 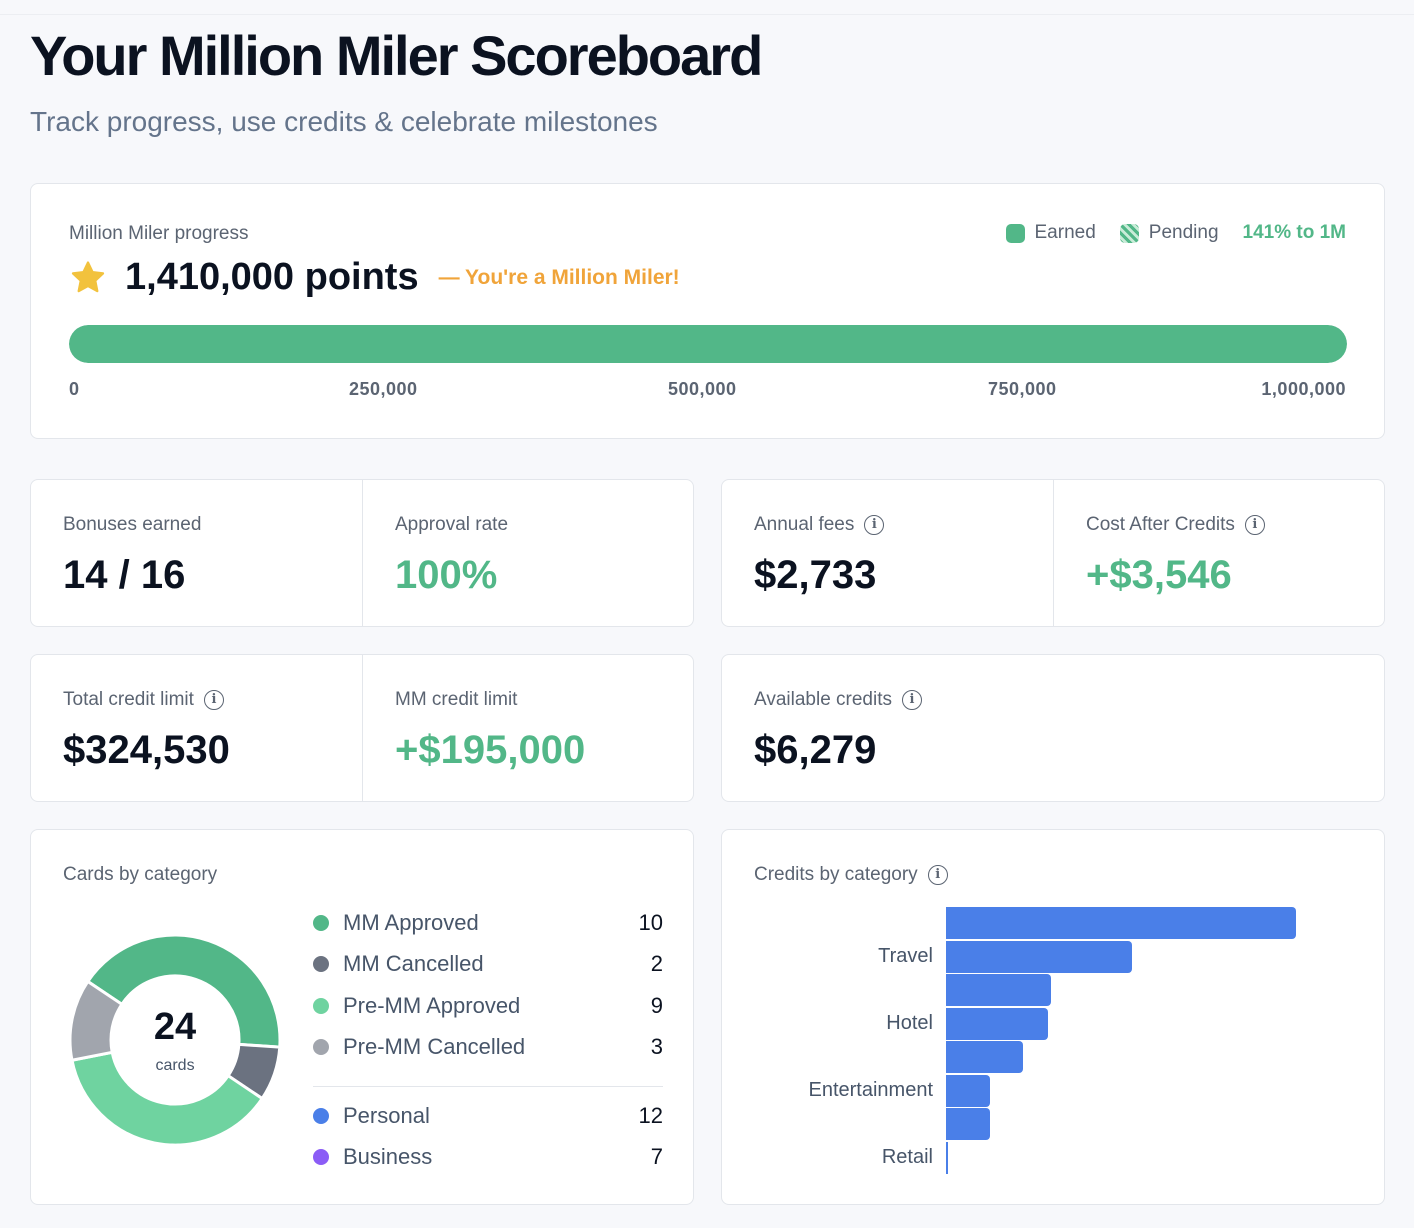 What do you see at coordinates (452, 524) in the screenshot?
I see `approval-label: Approval rate` at bounding box center [452, 524].